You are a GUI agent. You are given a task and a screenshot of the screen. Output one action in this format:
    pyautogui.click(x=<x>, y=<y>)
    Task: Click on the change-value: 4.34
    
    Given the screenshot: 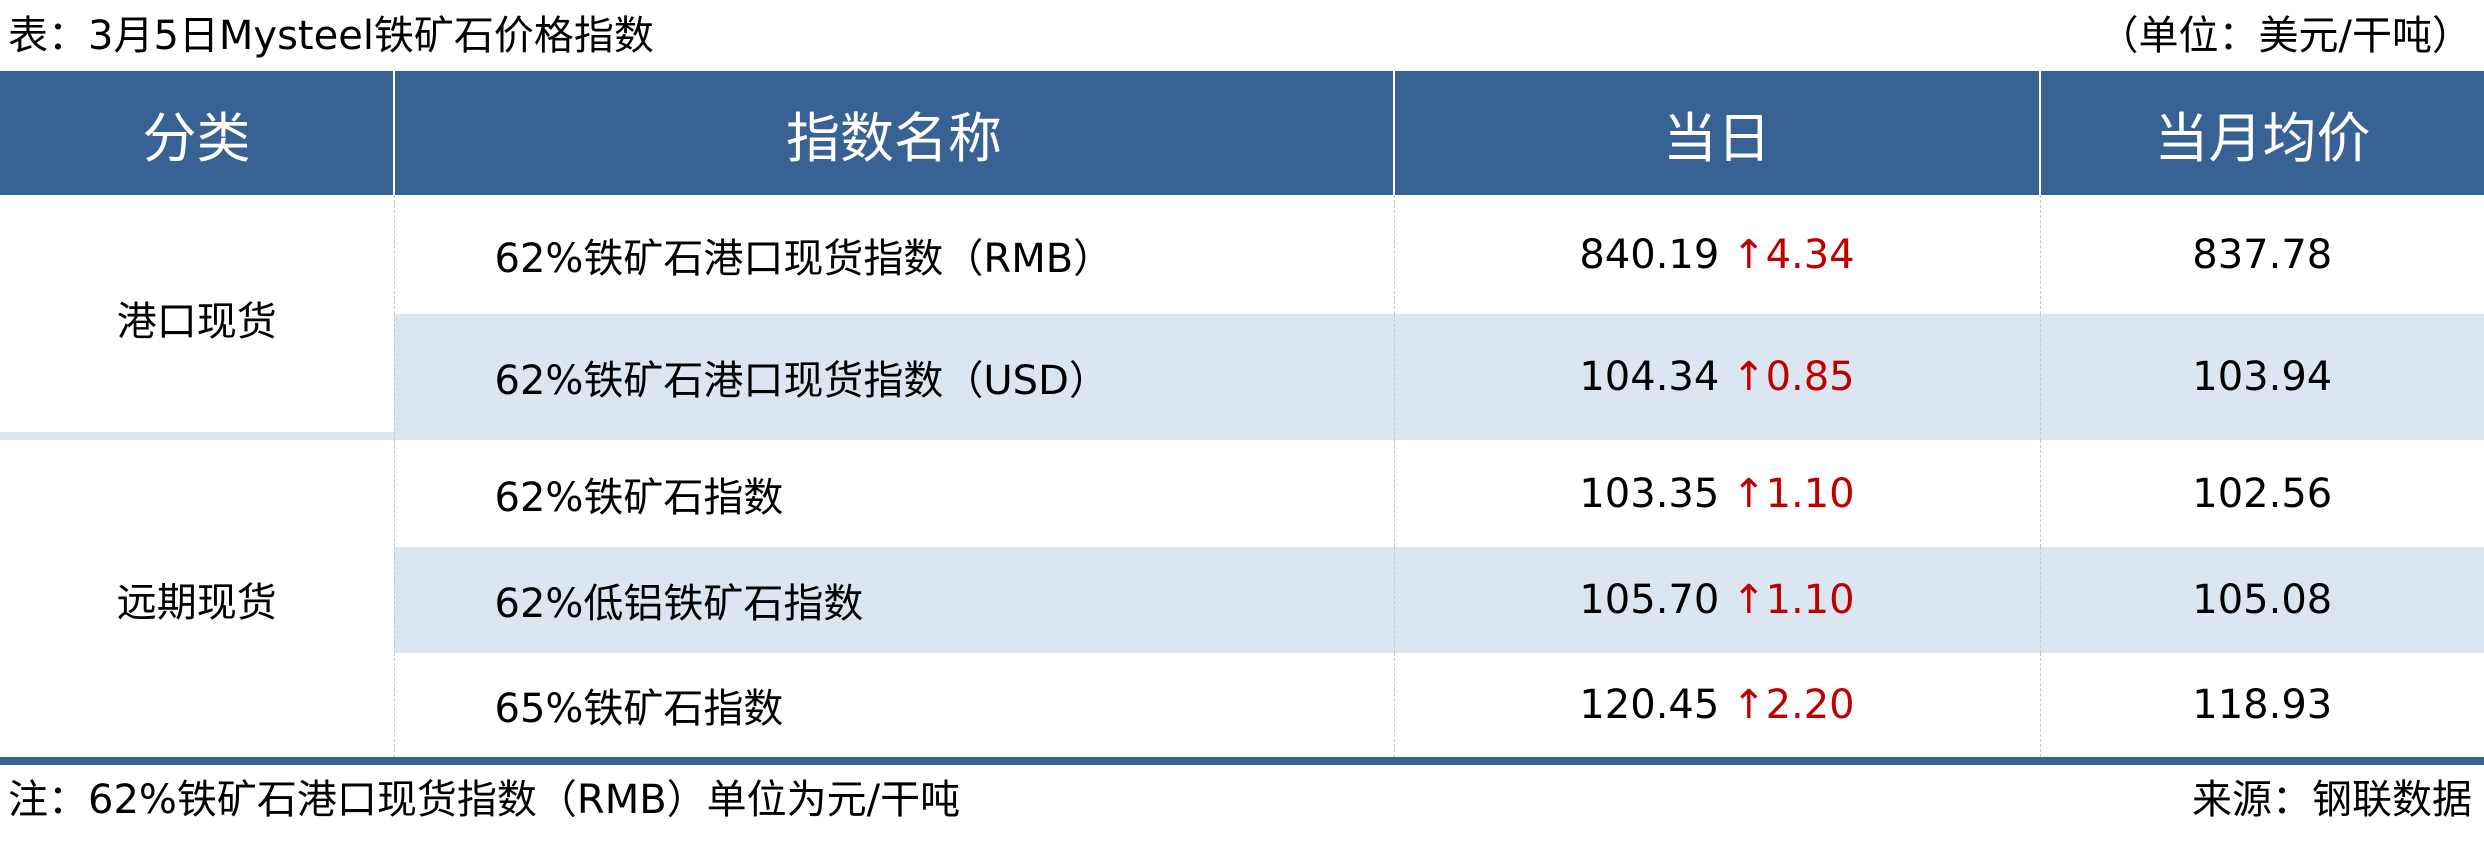 What is the action you would take?
    pyautogui.click(x=1810, y=254)
    